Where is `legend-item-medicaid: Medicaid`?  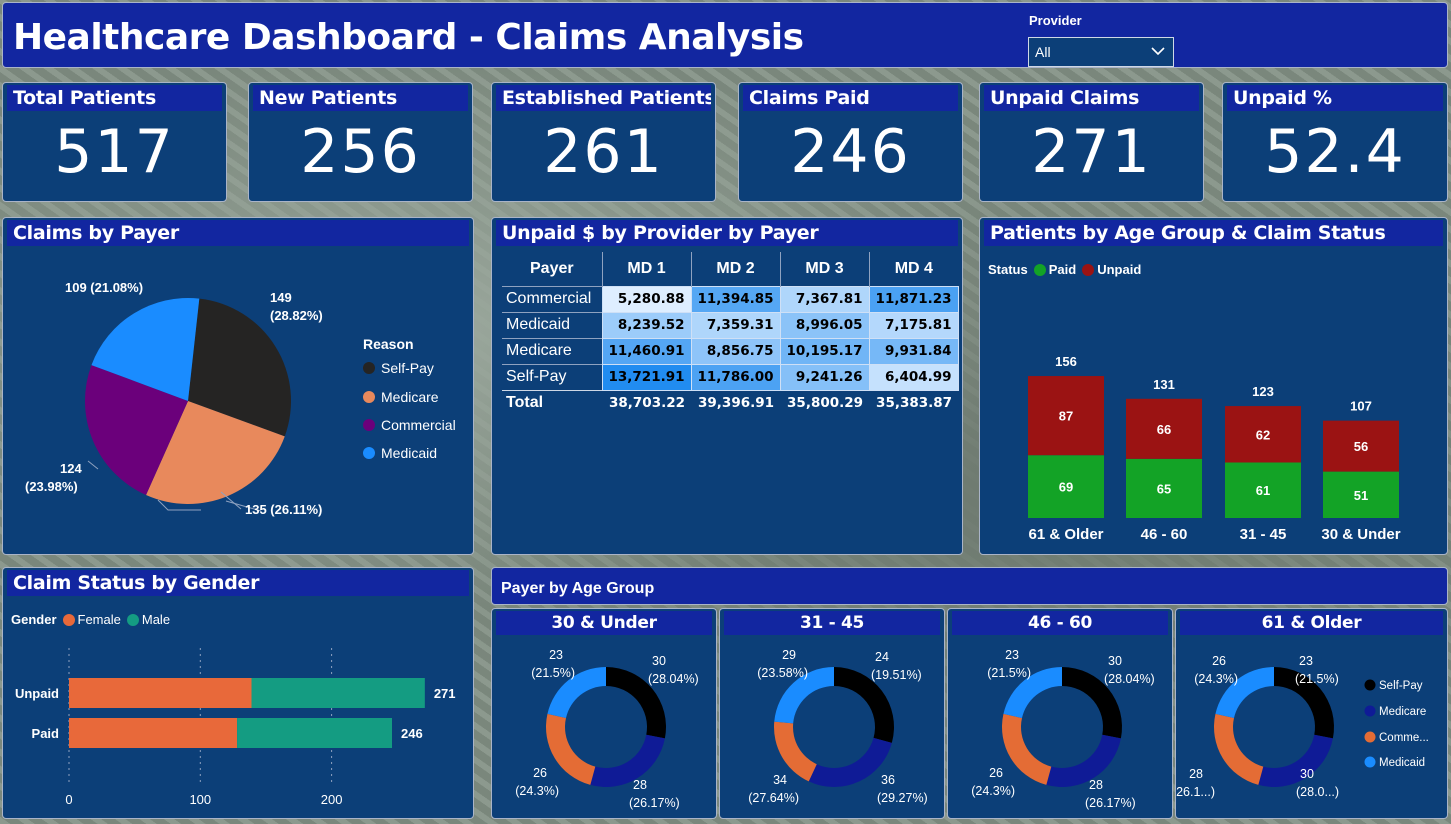 legend-item-medicaid: Medicaid is located at coordinates (400, 453).